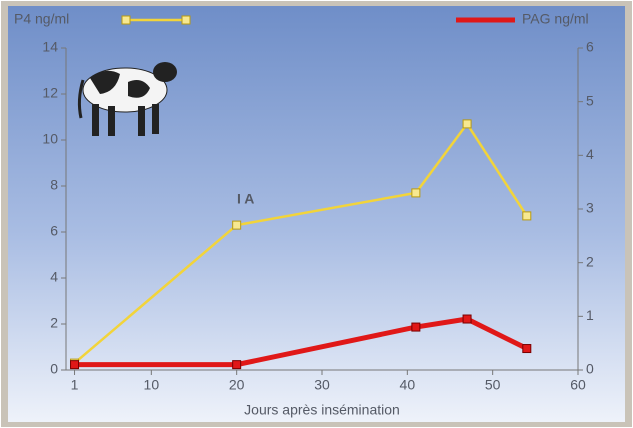 This screenshot has height=428, width=633. What do you see at coordinates (50, 47) in the screenshot?
I see `y-tick-label: 14` at bounding box center [50, 47].